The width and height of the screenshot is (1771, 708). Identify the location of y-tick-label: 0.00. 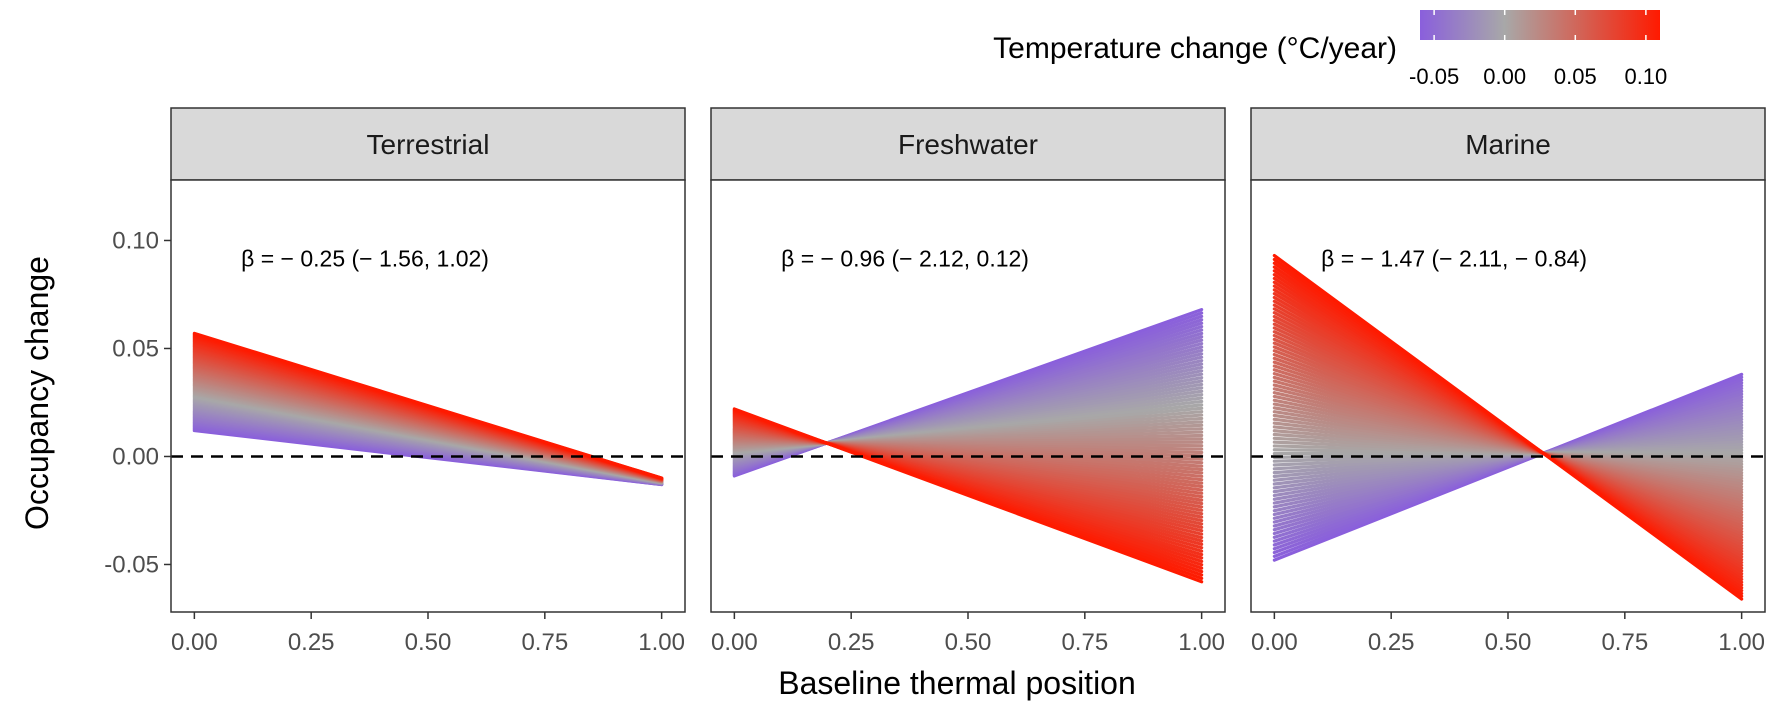
(135, 456).